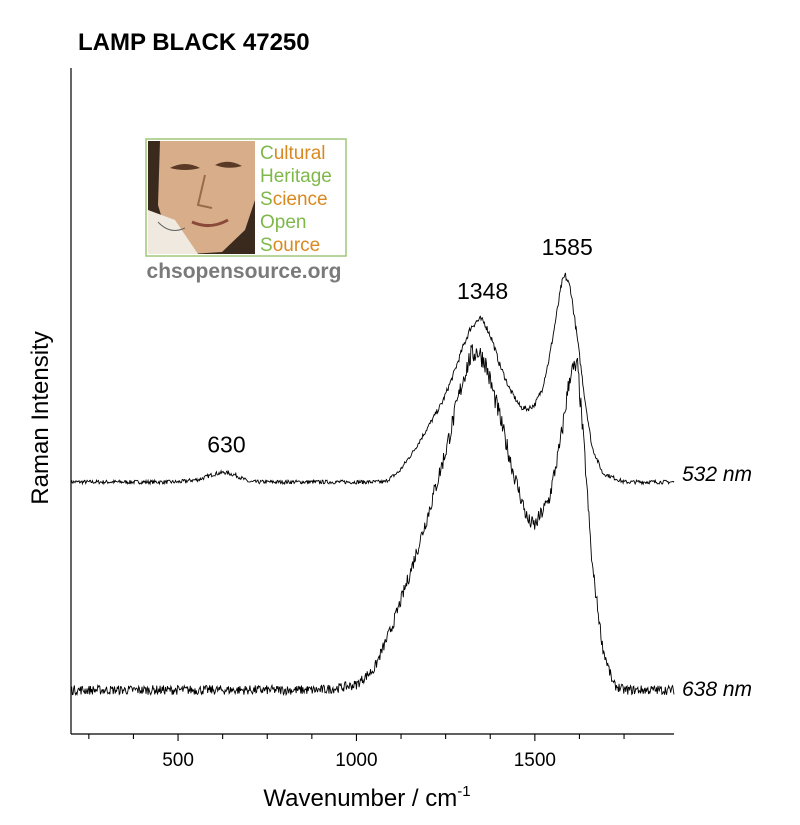 The image size is (800, 825). I want to click on x-tick-label: 1000, so click(356, 760).